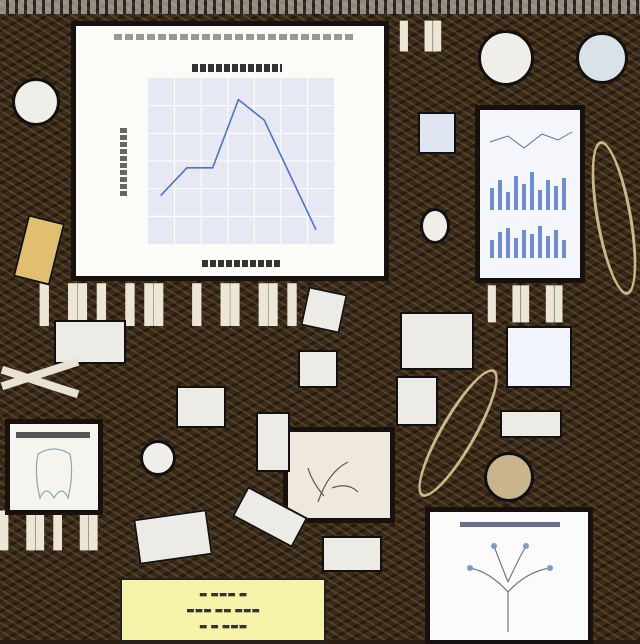 The width and height of the screenshot is (640, 644). I want to click on note-scribble: ▬▬▬ ▬▬ ▬▬▬, so click(223, 611).